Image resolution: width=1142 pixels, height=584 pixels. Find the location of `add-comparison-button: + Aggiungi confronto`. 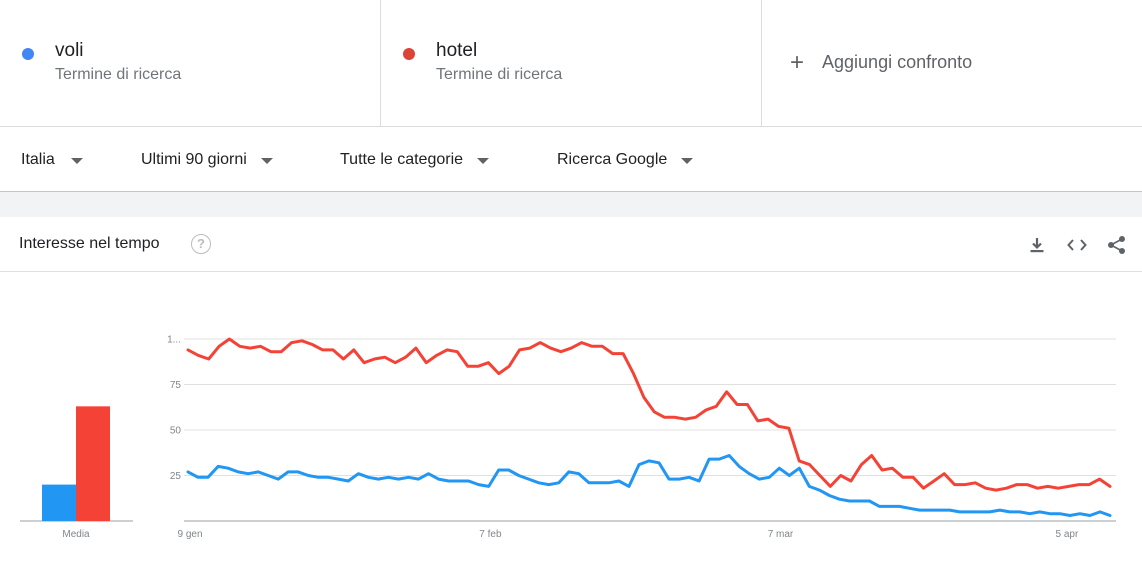

add-comparison-button: + Aggiungi confronto is located at coordinates (952, 63).